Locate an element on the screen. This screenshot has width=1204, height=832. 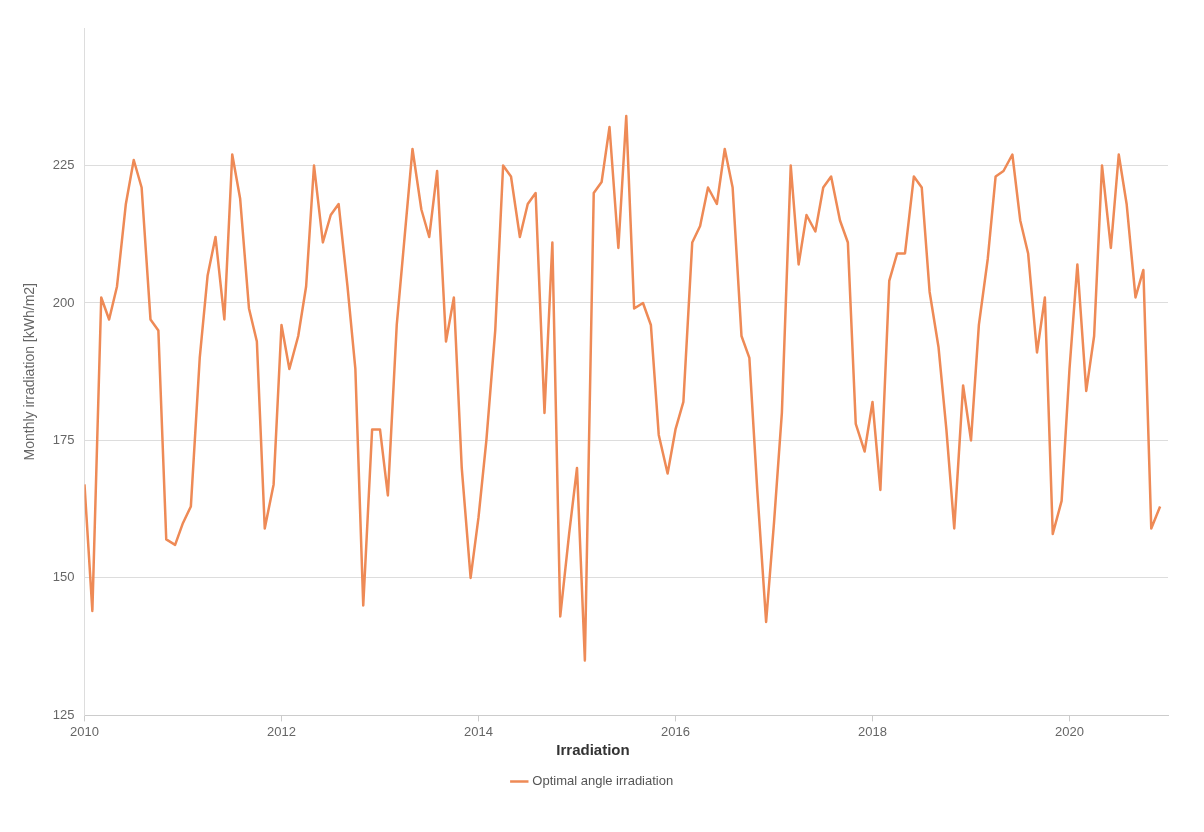
y-tick-label: 175 is located at coordinates (63, 440).